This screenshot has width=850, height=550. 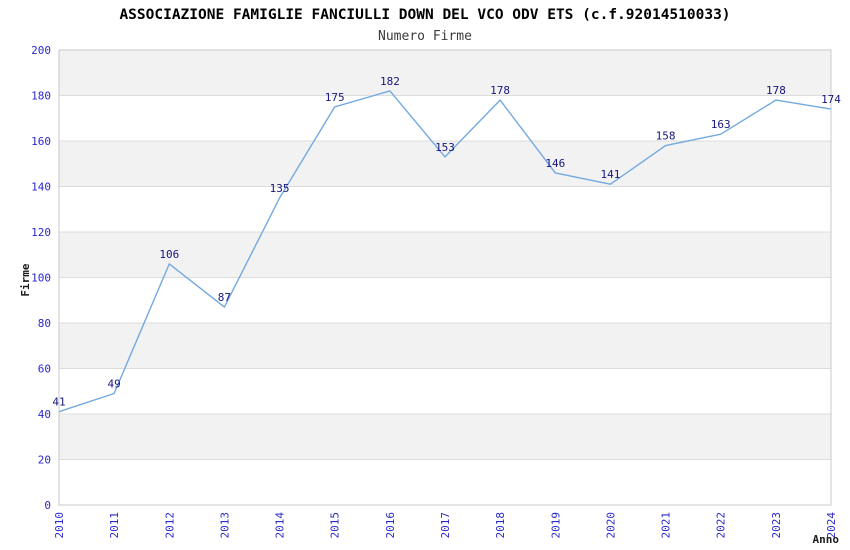 I want to click on x-tick-label: 2021, so click(x=666, y=525).